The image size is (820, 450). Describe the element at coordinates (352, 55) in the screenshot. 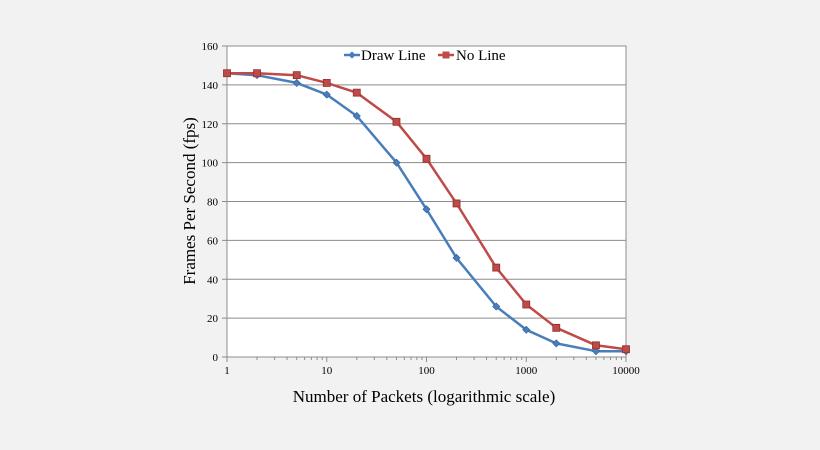

I see `legend-marker-draw-line` at that location.